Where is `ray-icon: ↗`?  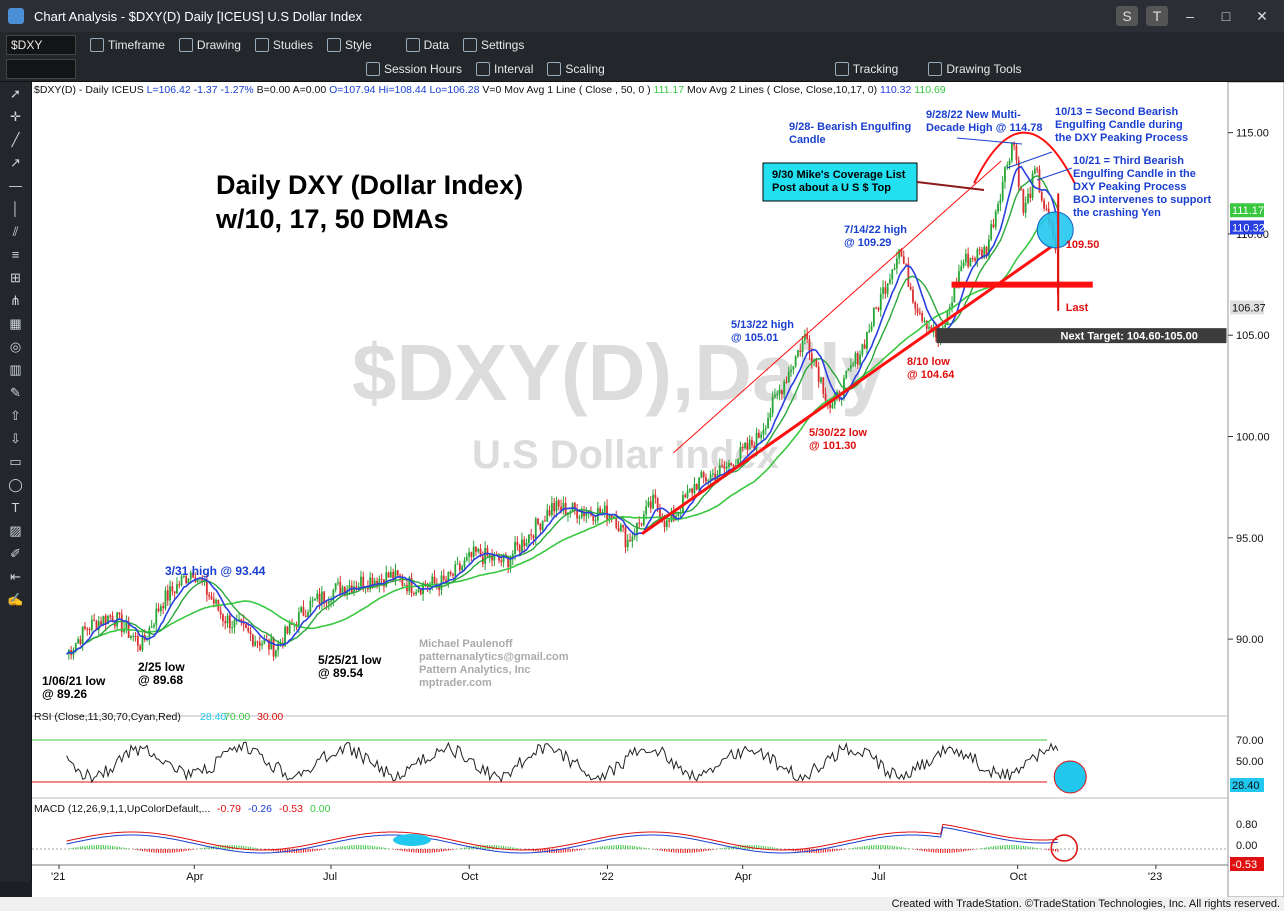
ray-icon: ↗ is located at coordinates (15, 162).